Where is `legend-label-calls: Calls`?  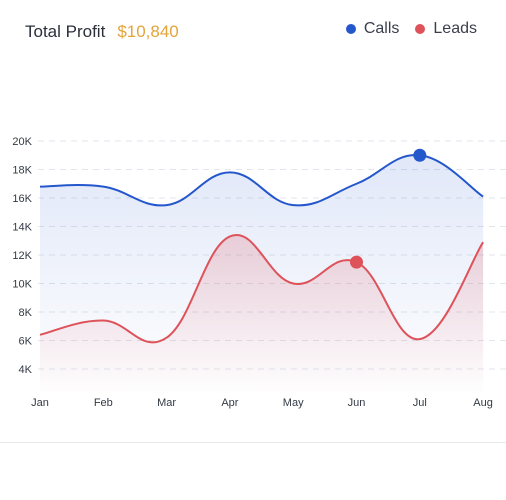 legend-label-calls: Calls is located at coordinates (381, 28).